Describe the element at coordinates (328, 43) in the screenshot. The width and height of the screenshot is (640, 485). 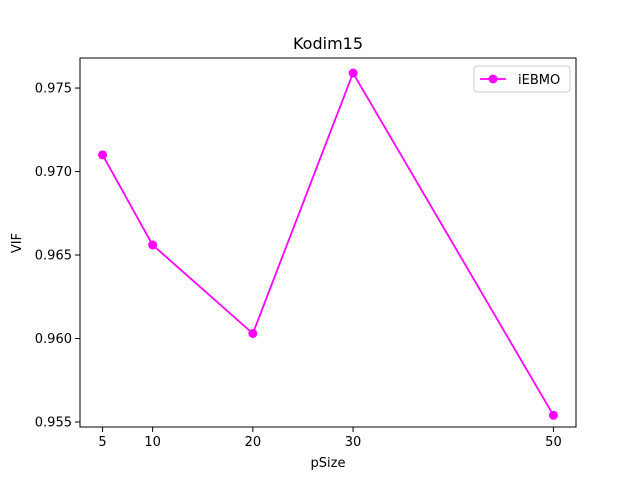
I see `chart-title: Kodim15` at that location.